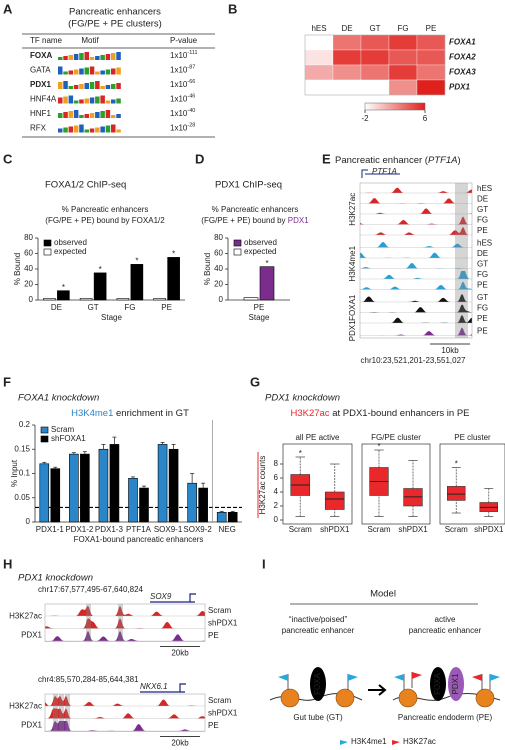 The height and width of the screenshot is (750, 505). I want to click on chart-subtitle: (FG/PE + PE) bound by FOXA1/2, so click(105, 220).